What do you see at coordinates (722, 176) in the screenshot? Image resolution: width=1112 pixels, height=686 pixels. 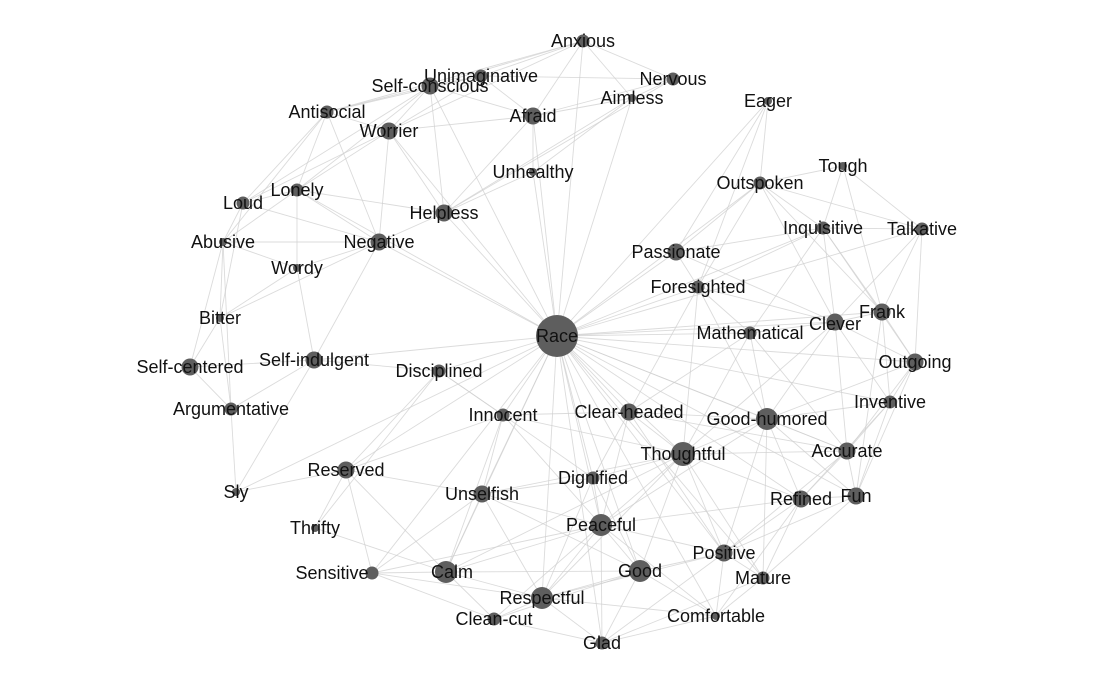 I see `edge-eager-passionate` at bounding box center [722, 176].